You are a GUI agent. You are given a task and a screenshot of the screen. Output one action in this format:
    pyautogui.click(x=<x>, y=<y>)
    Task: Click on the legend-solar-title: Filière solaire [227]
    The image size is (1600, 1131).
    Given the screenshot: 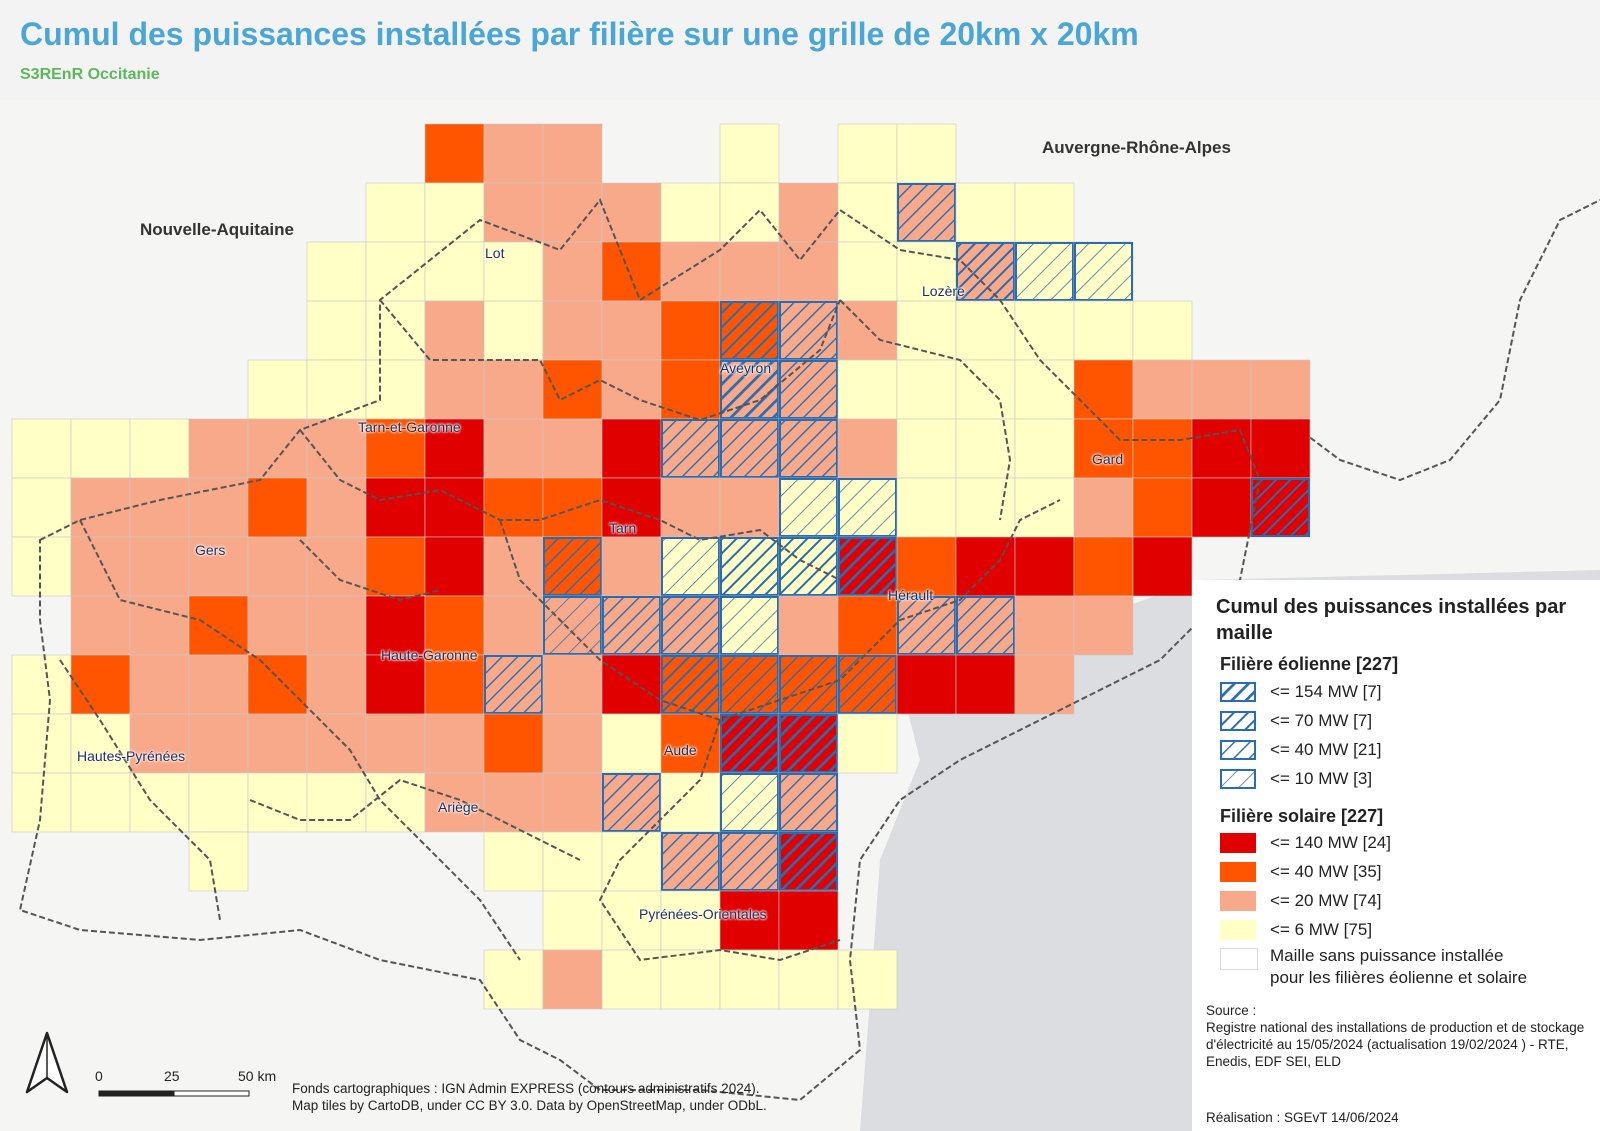 What is the action you would take?
    pyautogui.click(x=1302, y=816)
    